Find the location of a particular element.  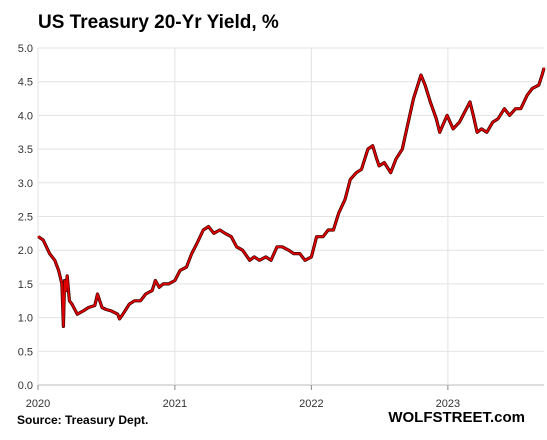

y-tick-label: 0.0 is located at coordinates (25, 386).